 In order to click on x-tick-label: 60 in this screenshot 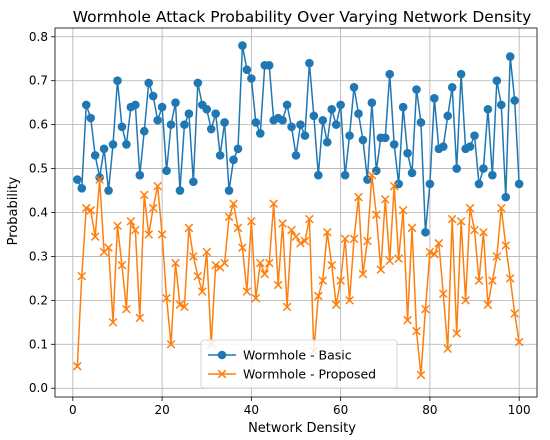, I will do `click(340, 410)`.